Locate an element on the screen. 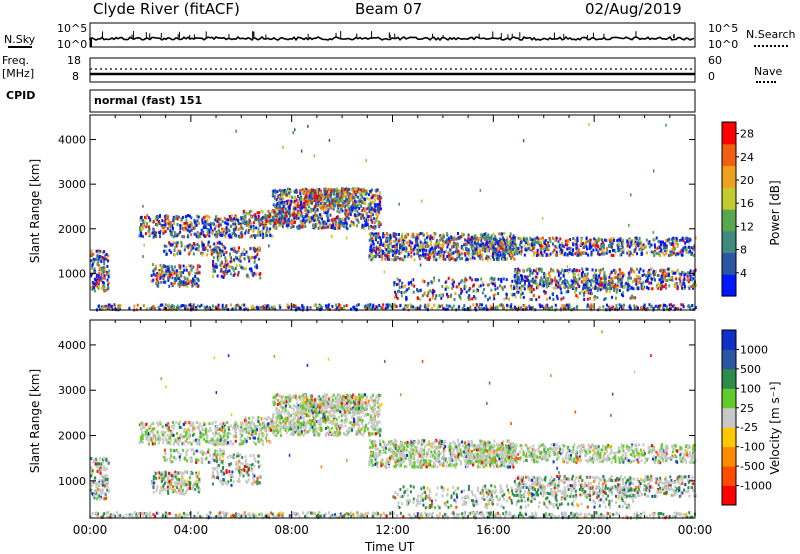 Image resolution: width=800 pixels, height=554 pixels. nsearch-line-key is located at coordinates (771, 46).